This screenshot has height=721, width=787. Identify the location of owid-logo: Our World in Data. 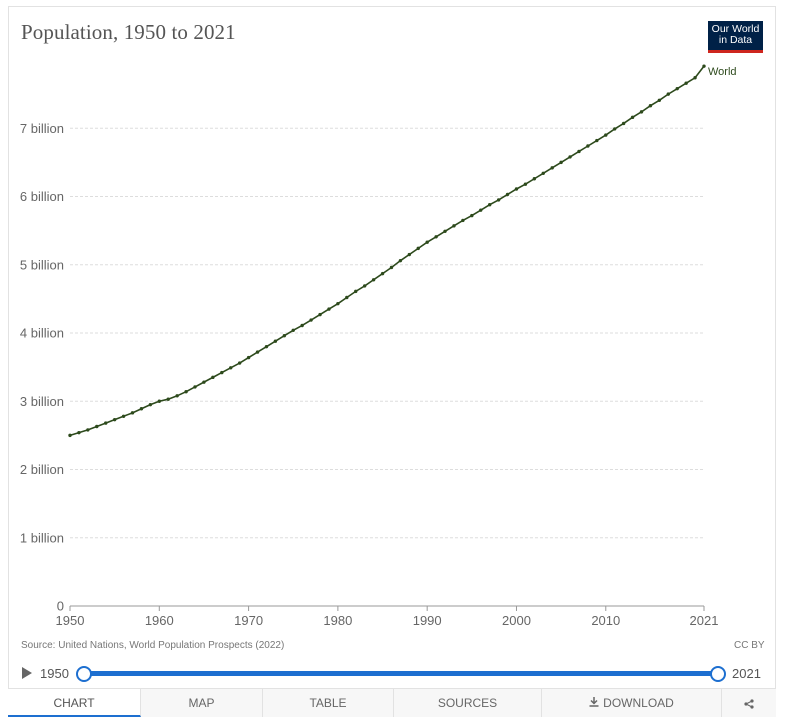
(735, 37).